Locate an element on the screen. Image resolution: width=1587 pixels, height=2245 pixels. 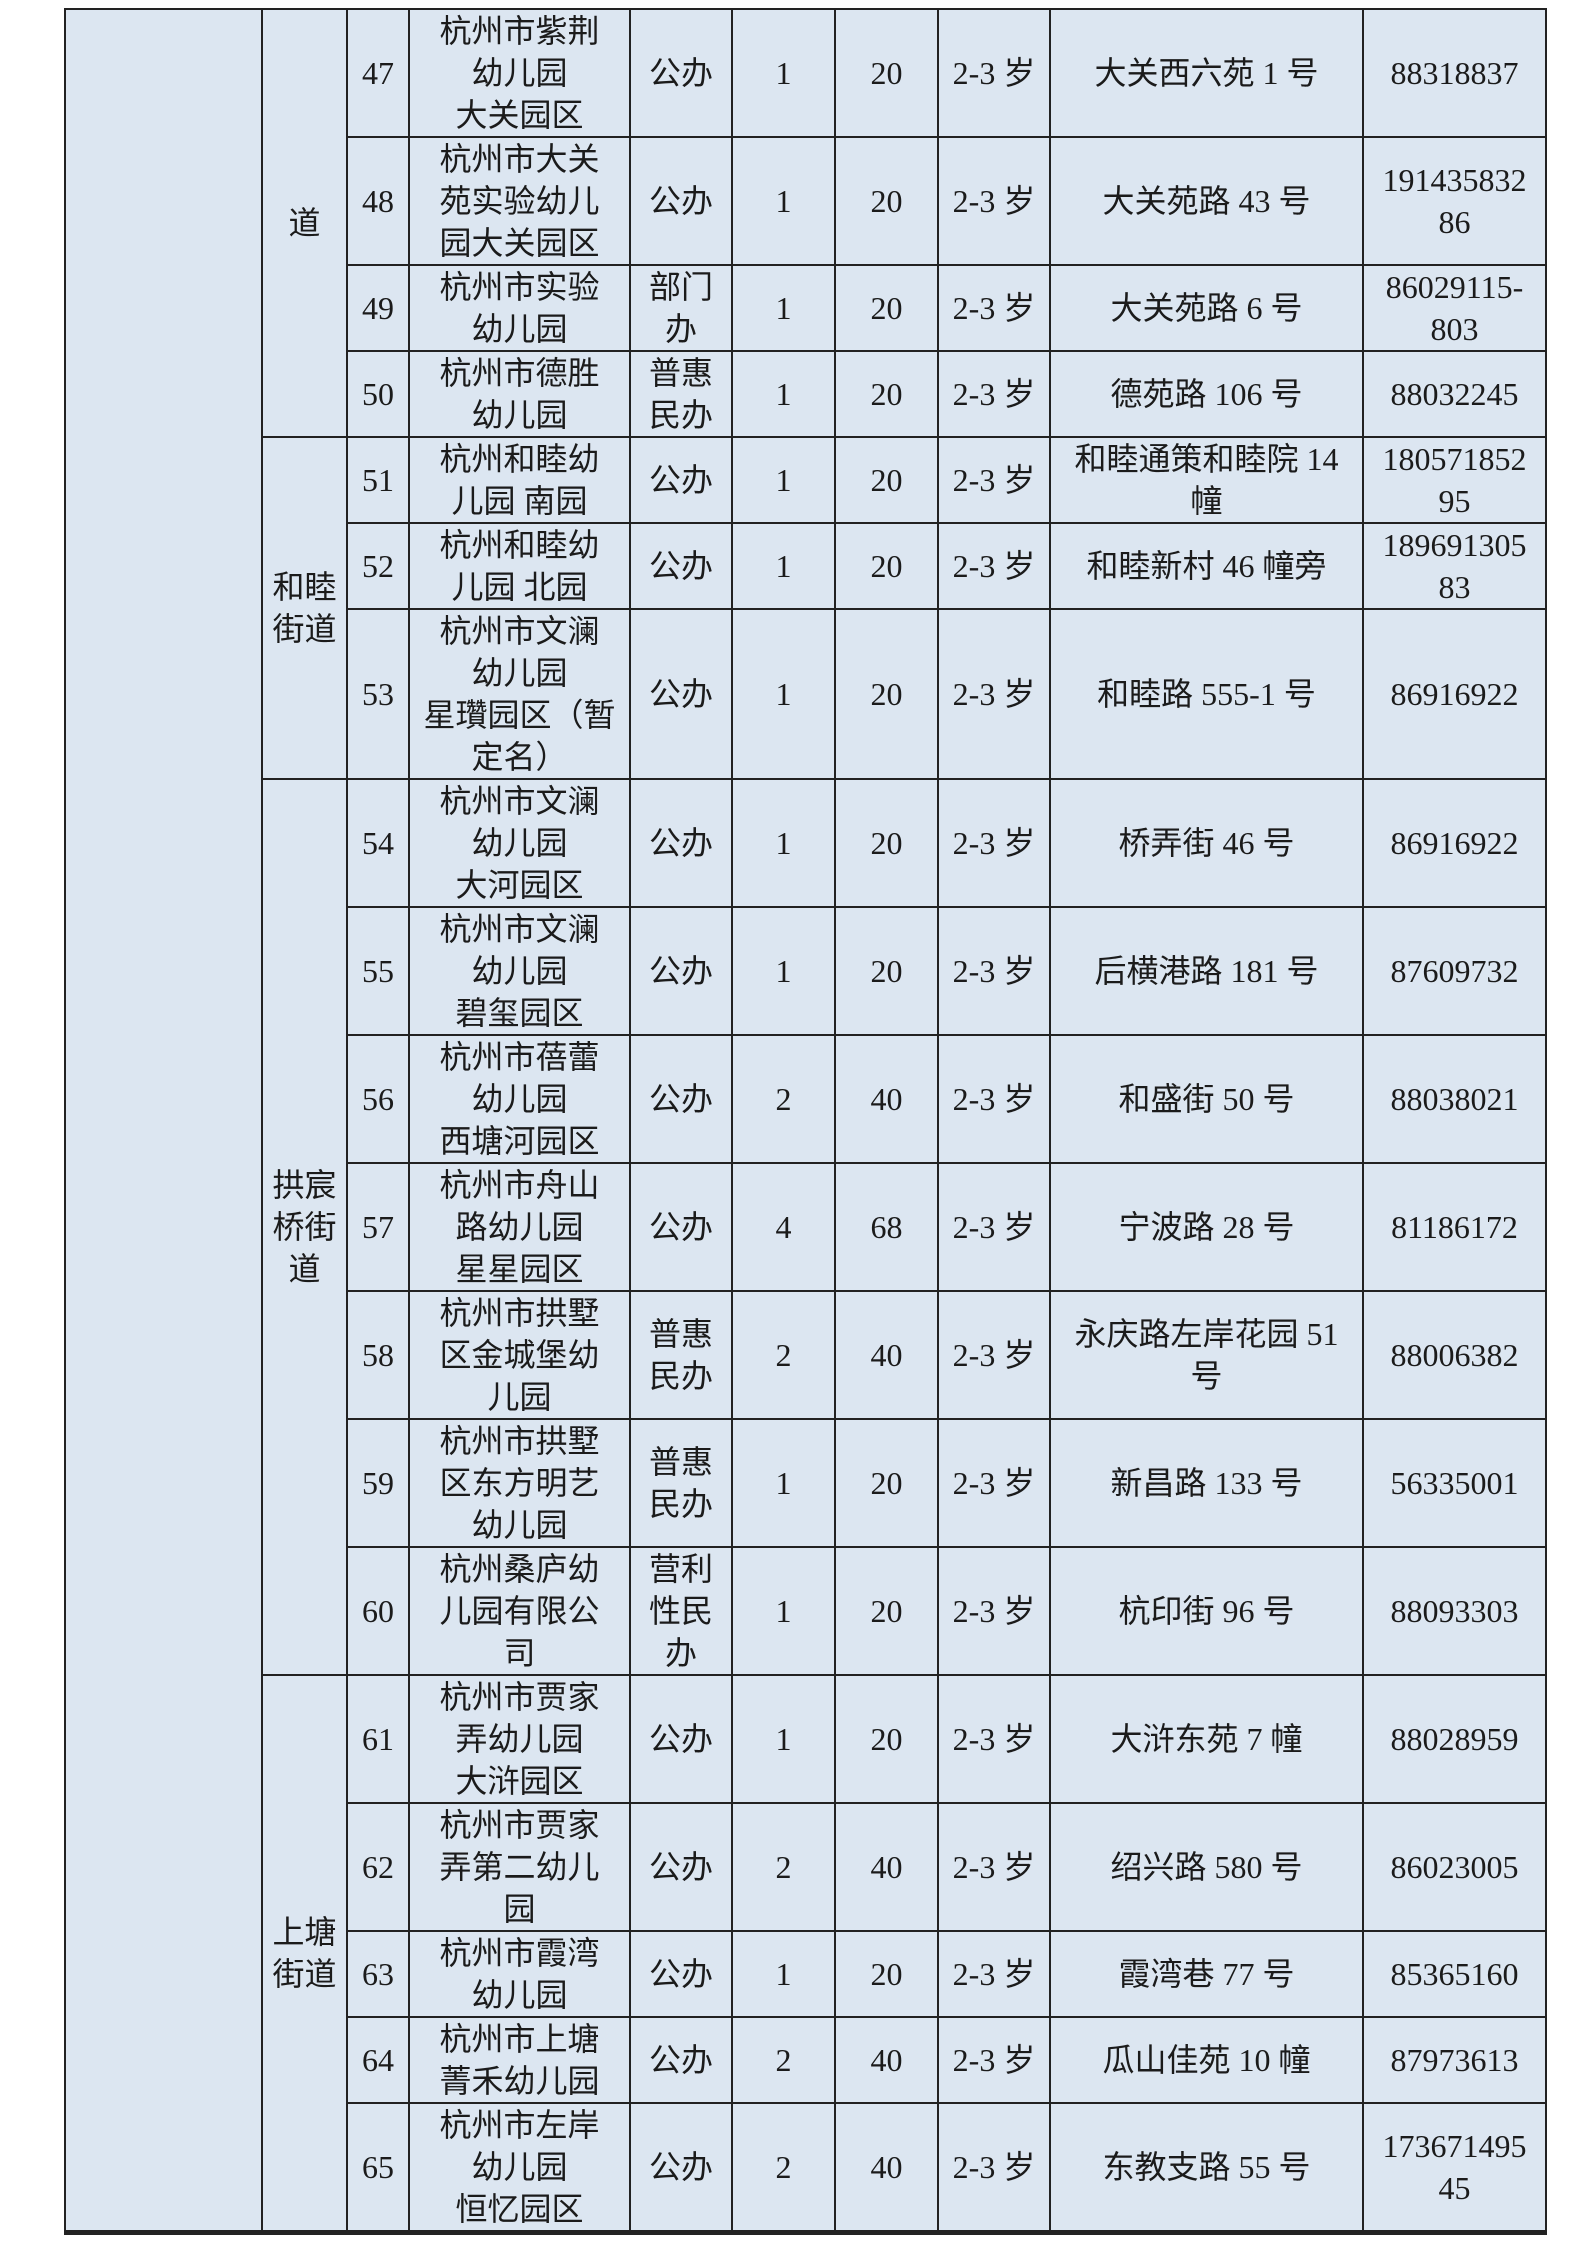
ownership-type-cell: 部门 办 is located at coordinates (681, 308).